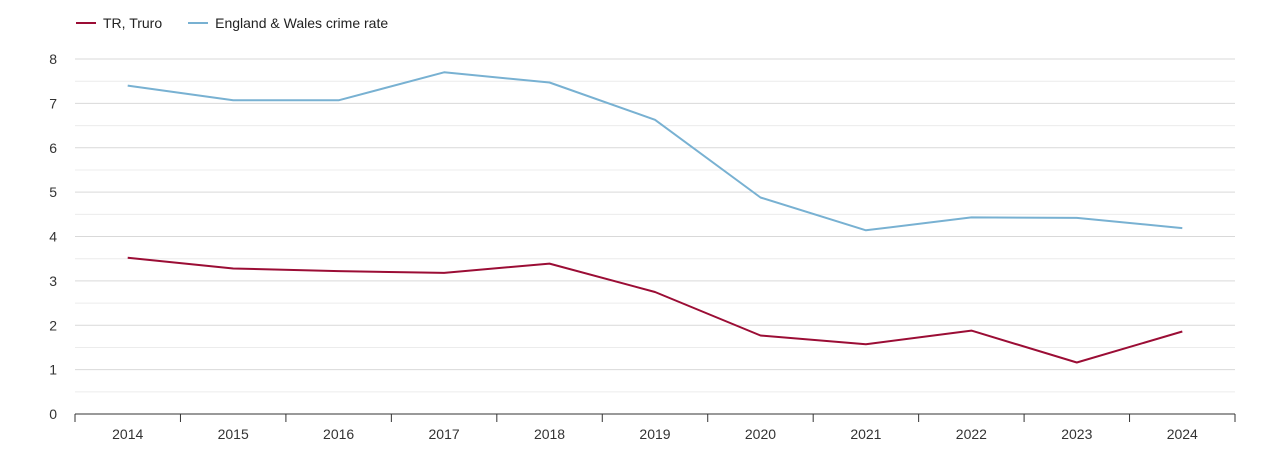 Image resolution: width=1270 pixels, height=450 pixels. Describe the element at coordinates (1182, 434) in the screenshot. I see `x-tick-label: 2024` at that location.